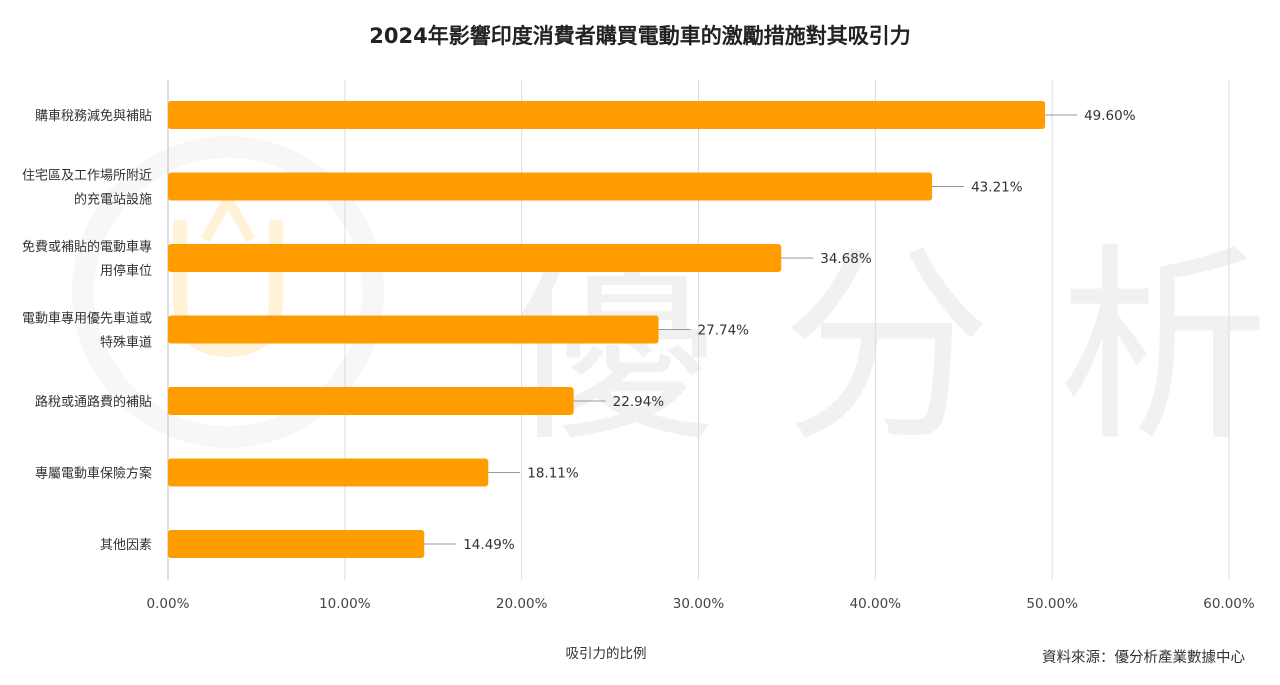 The image size is (1280, 685). Describe the element at coordinates (87, 247) in the screenshot. I see `category-label-line: 免費或補貼的電動車專` at that location.